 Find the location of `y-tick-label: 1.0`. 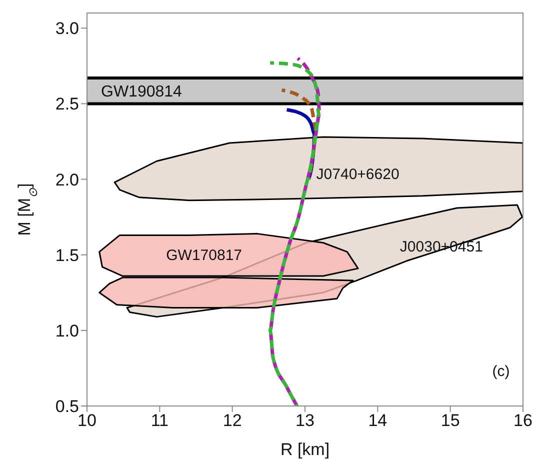

y-tick-label: 1.0 is located at coordinates (67, 330).